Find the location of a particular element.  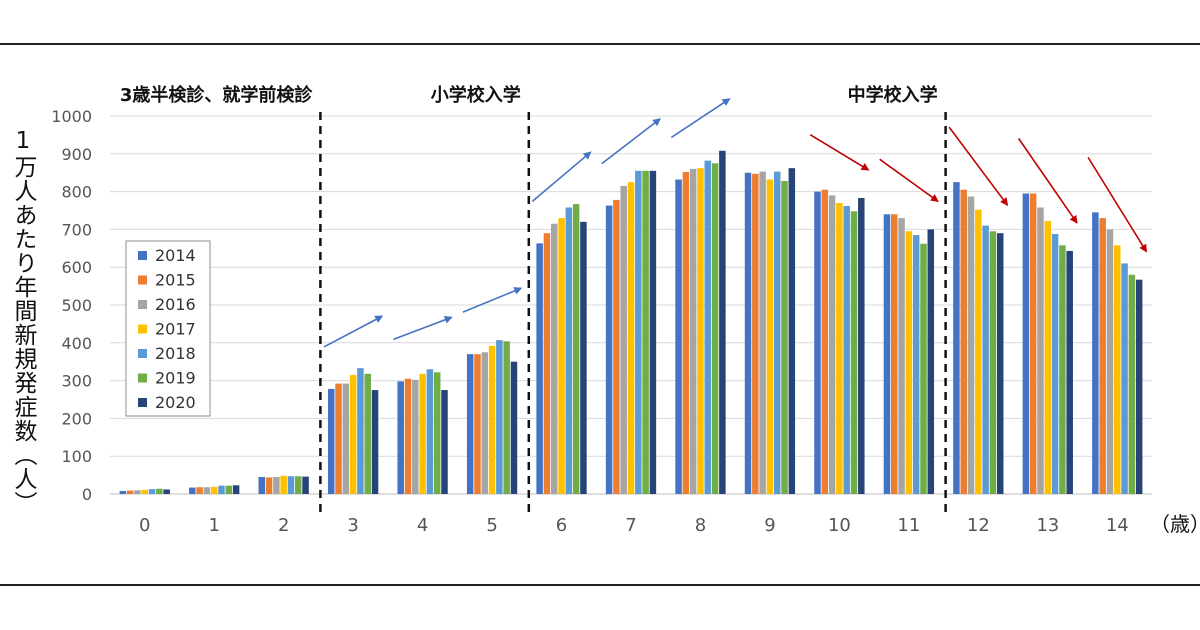

section-annotation: 中学校入学 is located at coordinates (893, 95).